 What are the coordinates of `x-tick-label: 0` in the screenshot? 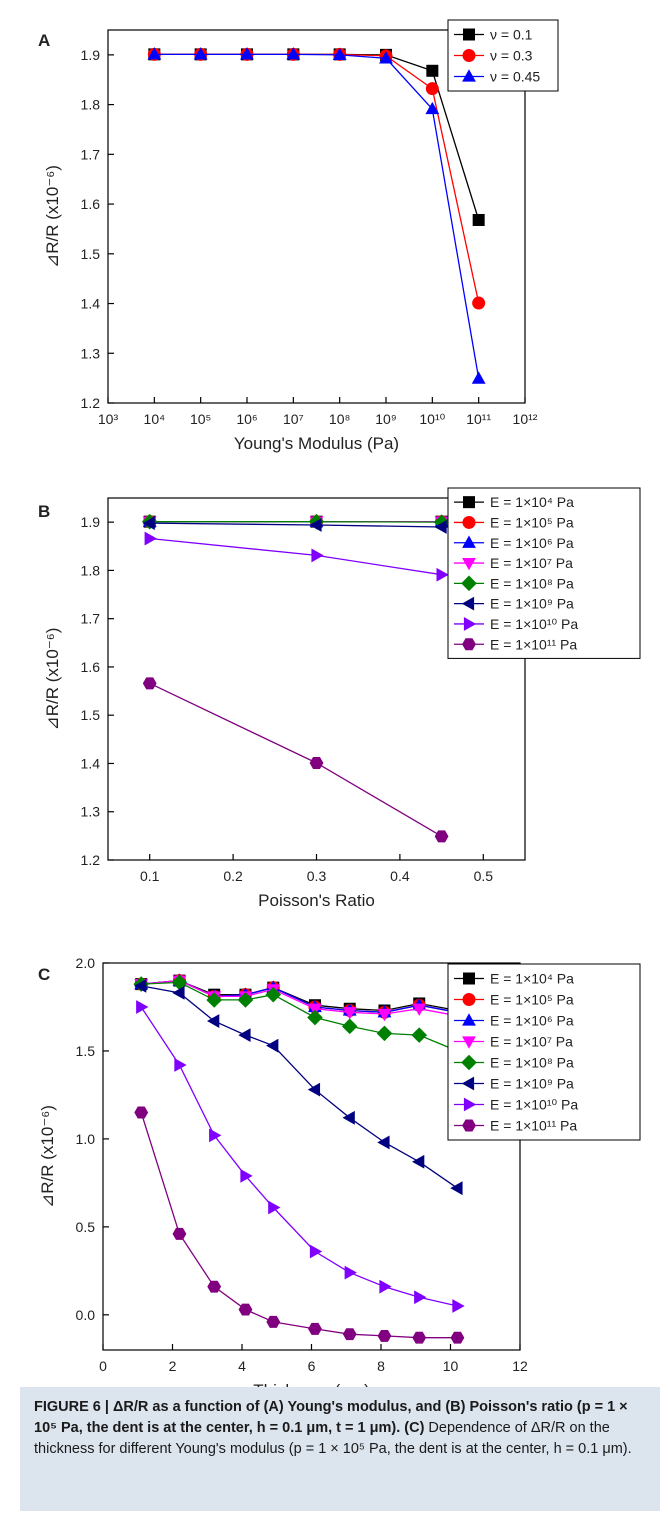 It's located at (103, 1366).